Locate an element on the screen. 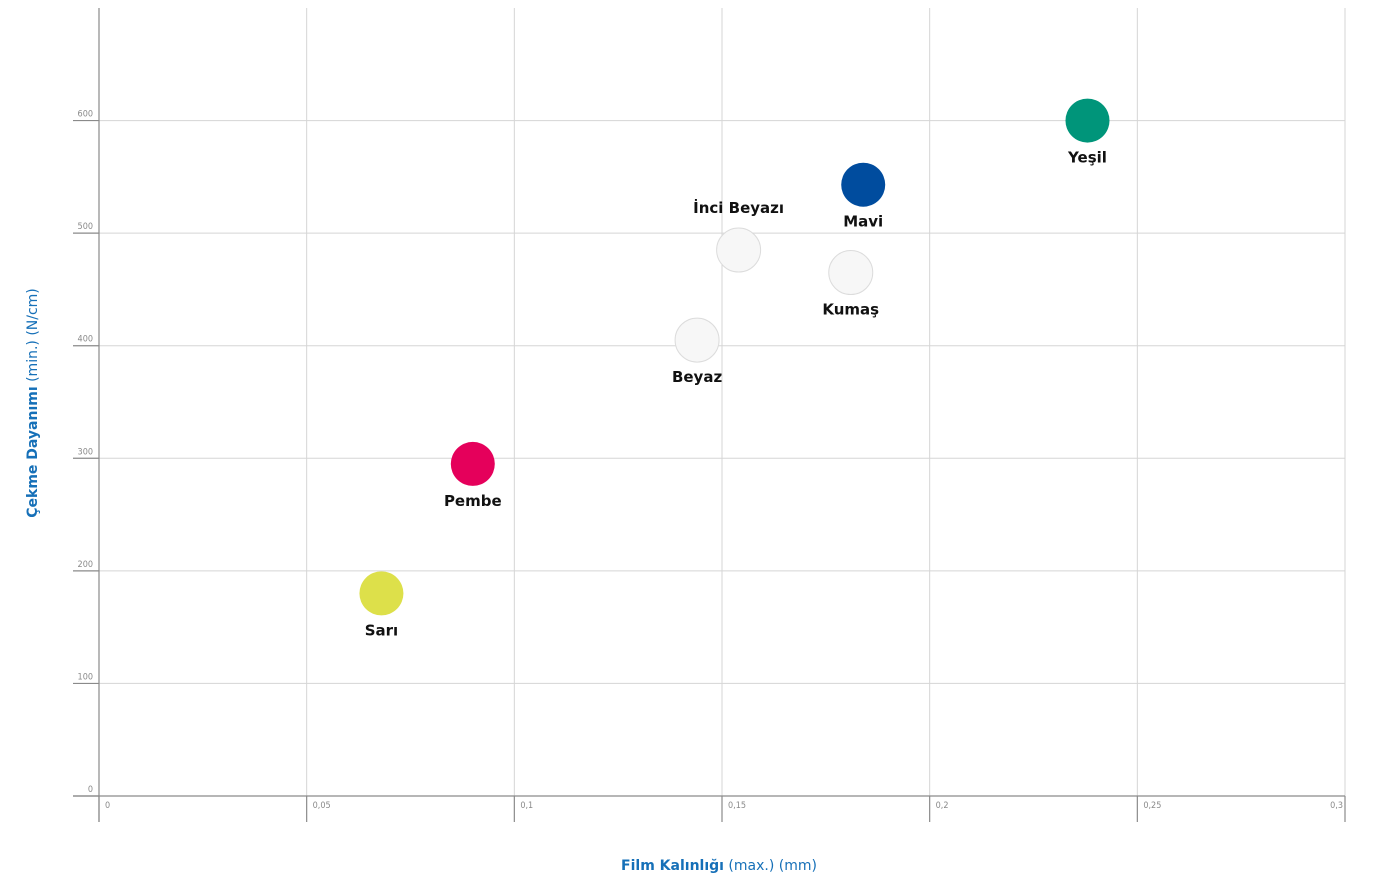  x-tick-label: 0,15 is located at coordinates (737, 806).